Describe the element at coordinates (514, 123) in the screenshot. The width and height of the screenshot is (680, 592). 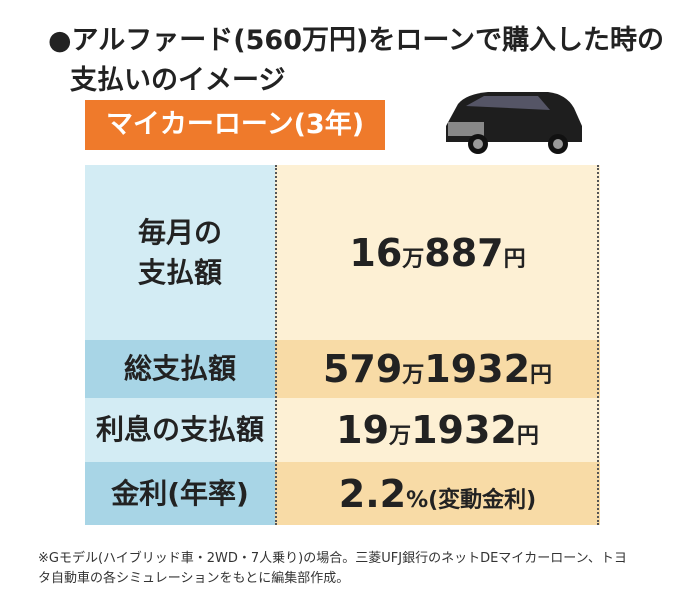
I see `car-illustration` at that location.